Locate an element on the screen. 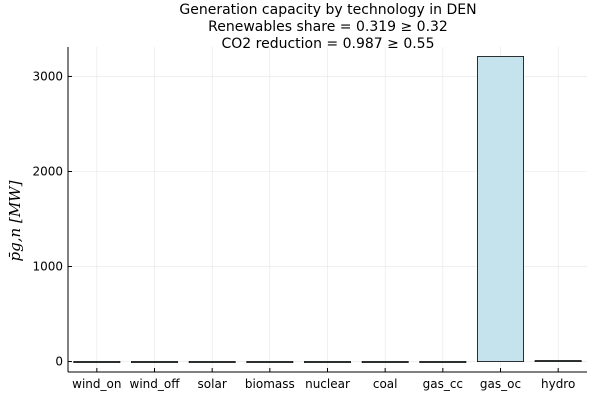  chart-title-line-3: CO2 reduction = 0.987 ≥ 0.55 is located at coordinates (327, 44).